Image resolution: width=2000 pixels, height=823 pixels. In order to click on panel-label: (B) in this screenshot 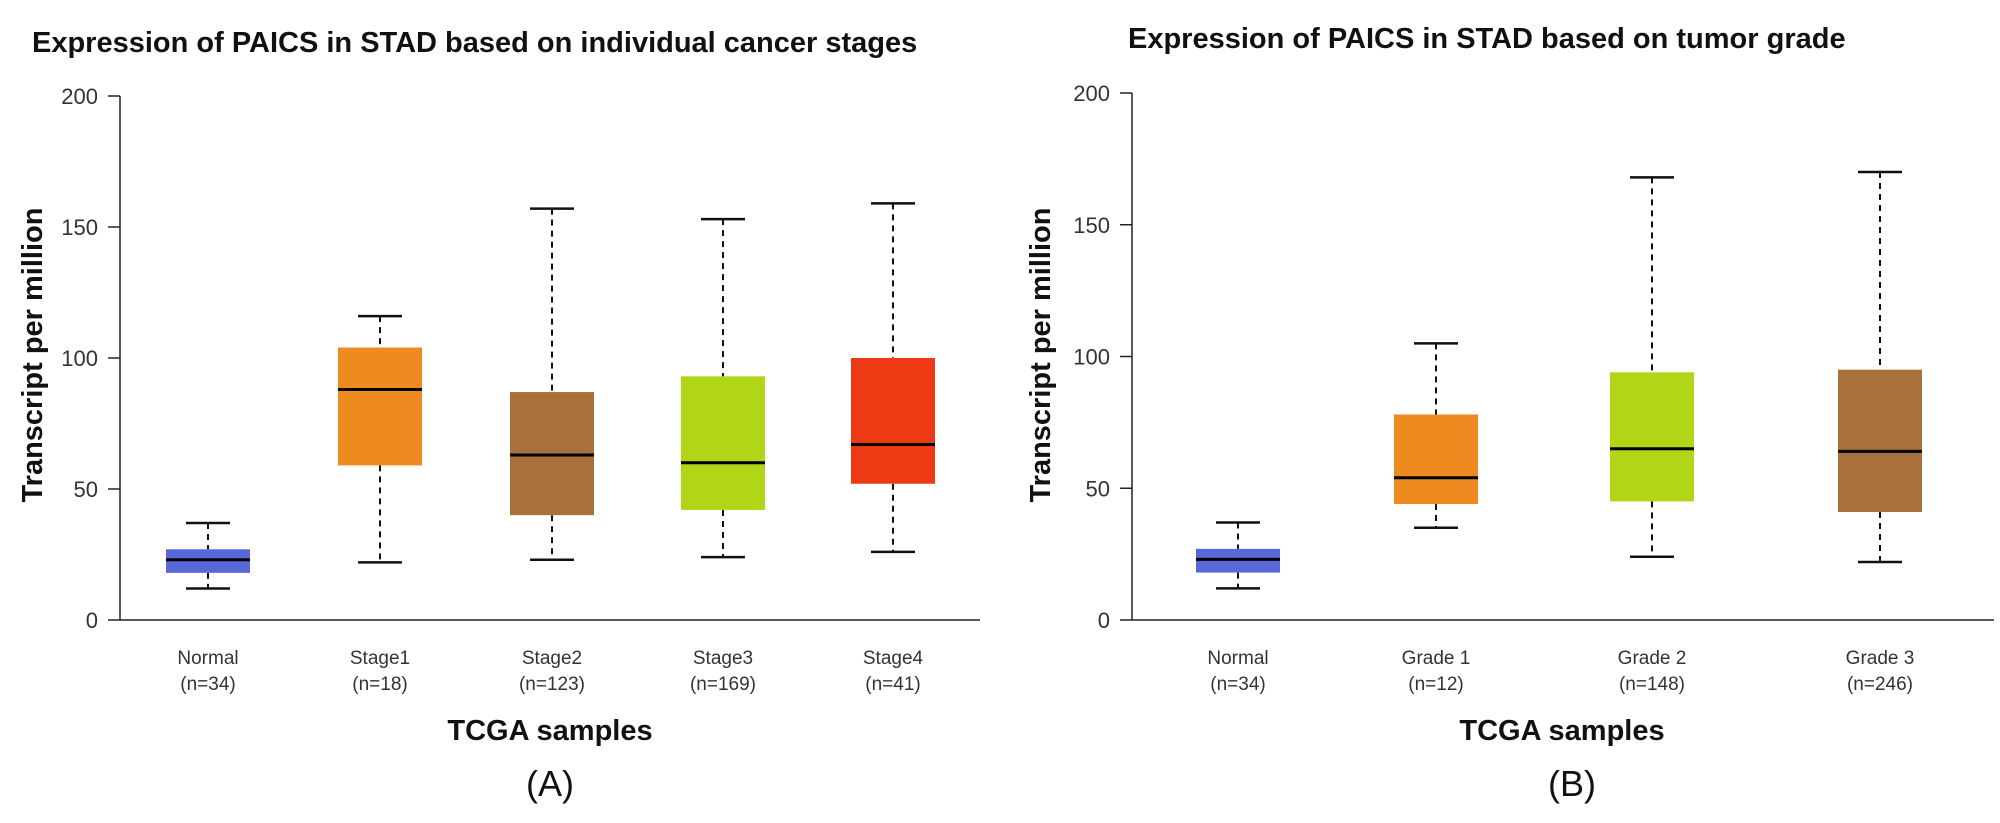, I will do `click(1572, 783)`.